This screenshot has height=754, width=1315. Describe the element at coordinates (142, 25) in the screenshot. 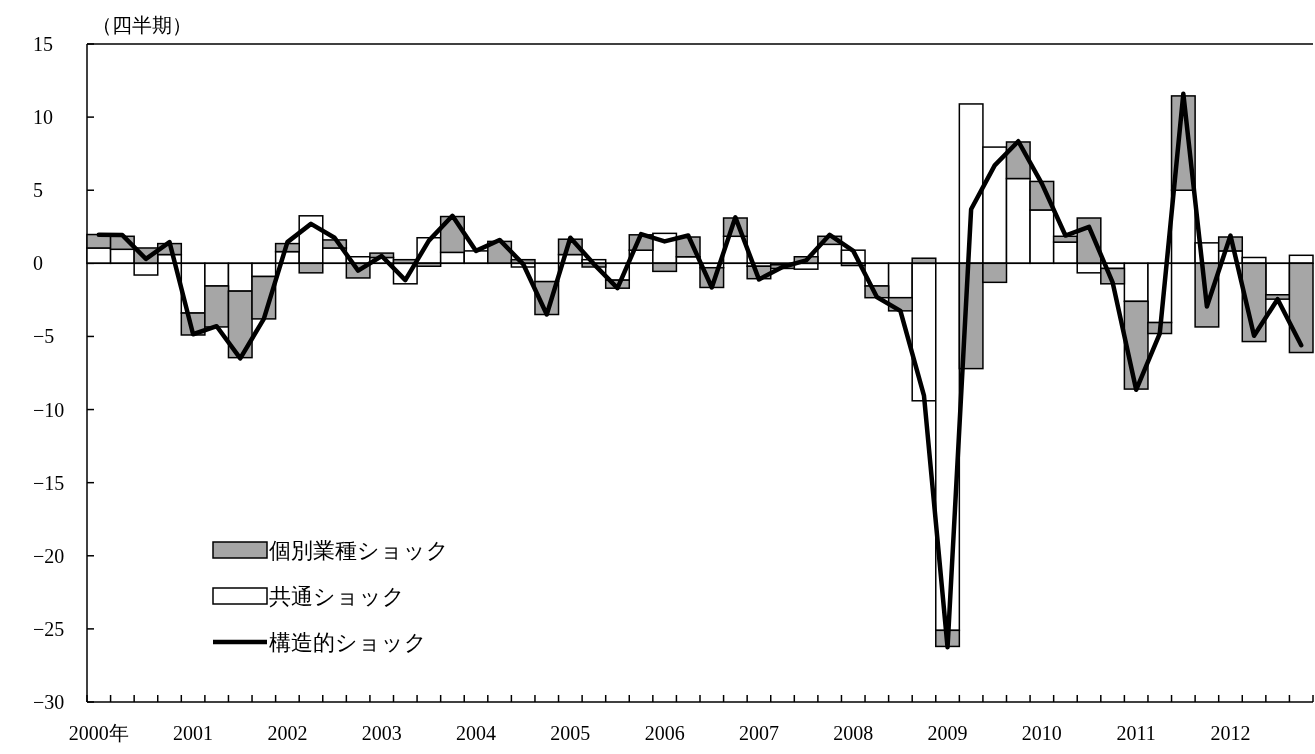

I see `text: （四半期）` at that location.